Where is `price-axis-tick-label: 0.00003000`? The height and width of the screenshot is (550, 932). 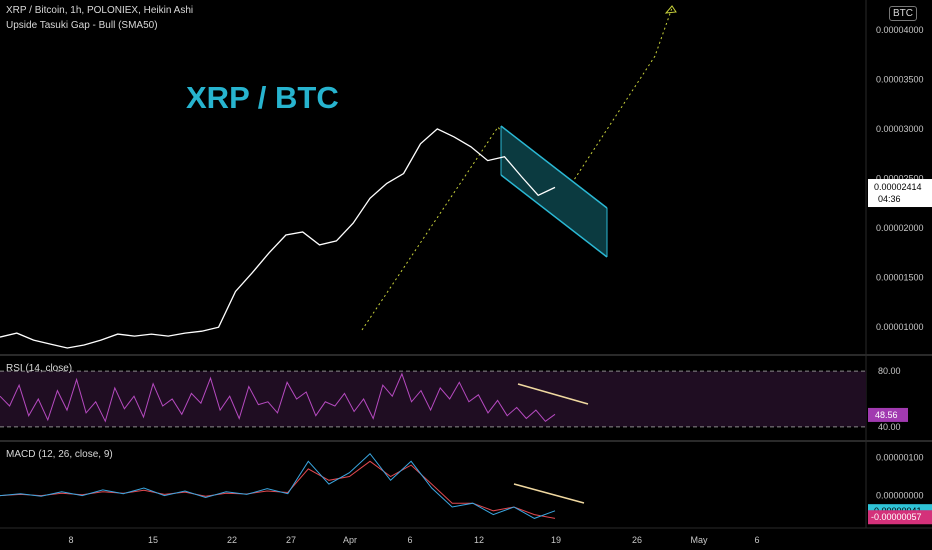 price-axis-tick-label: 0.00003000 is located at coordinates (900, 129).